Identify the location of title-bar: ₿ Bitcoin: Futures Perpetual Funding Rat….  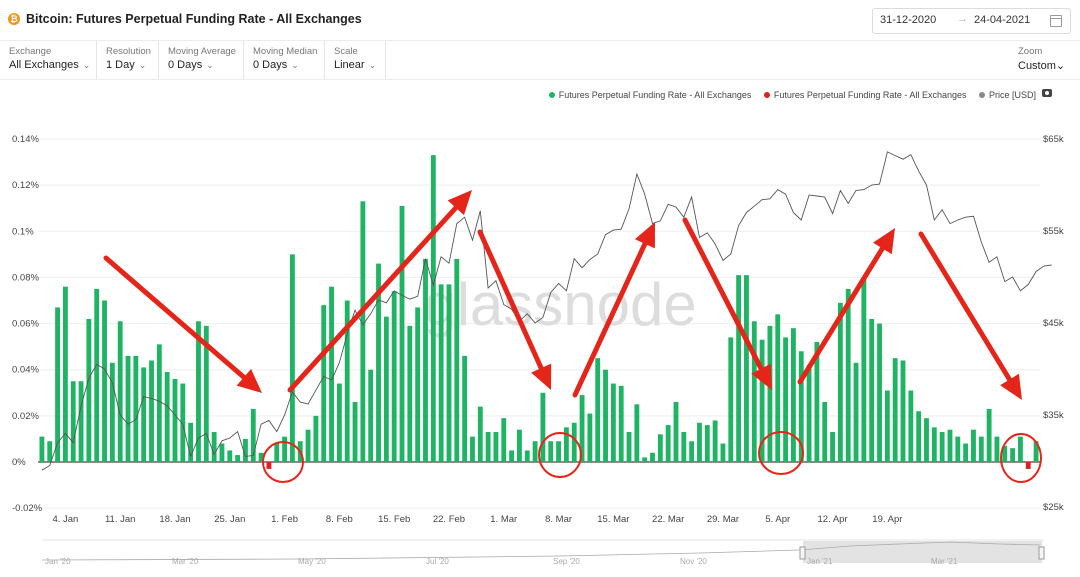
(540, 20).